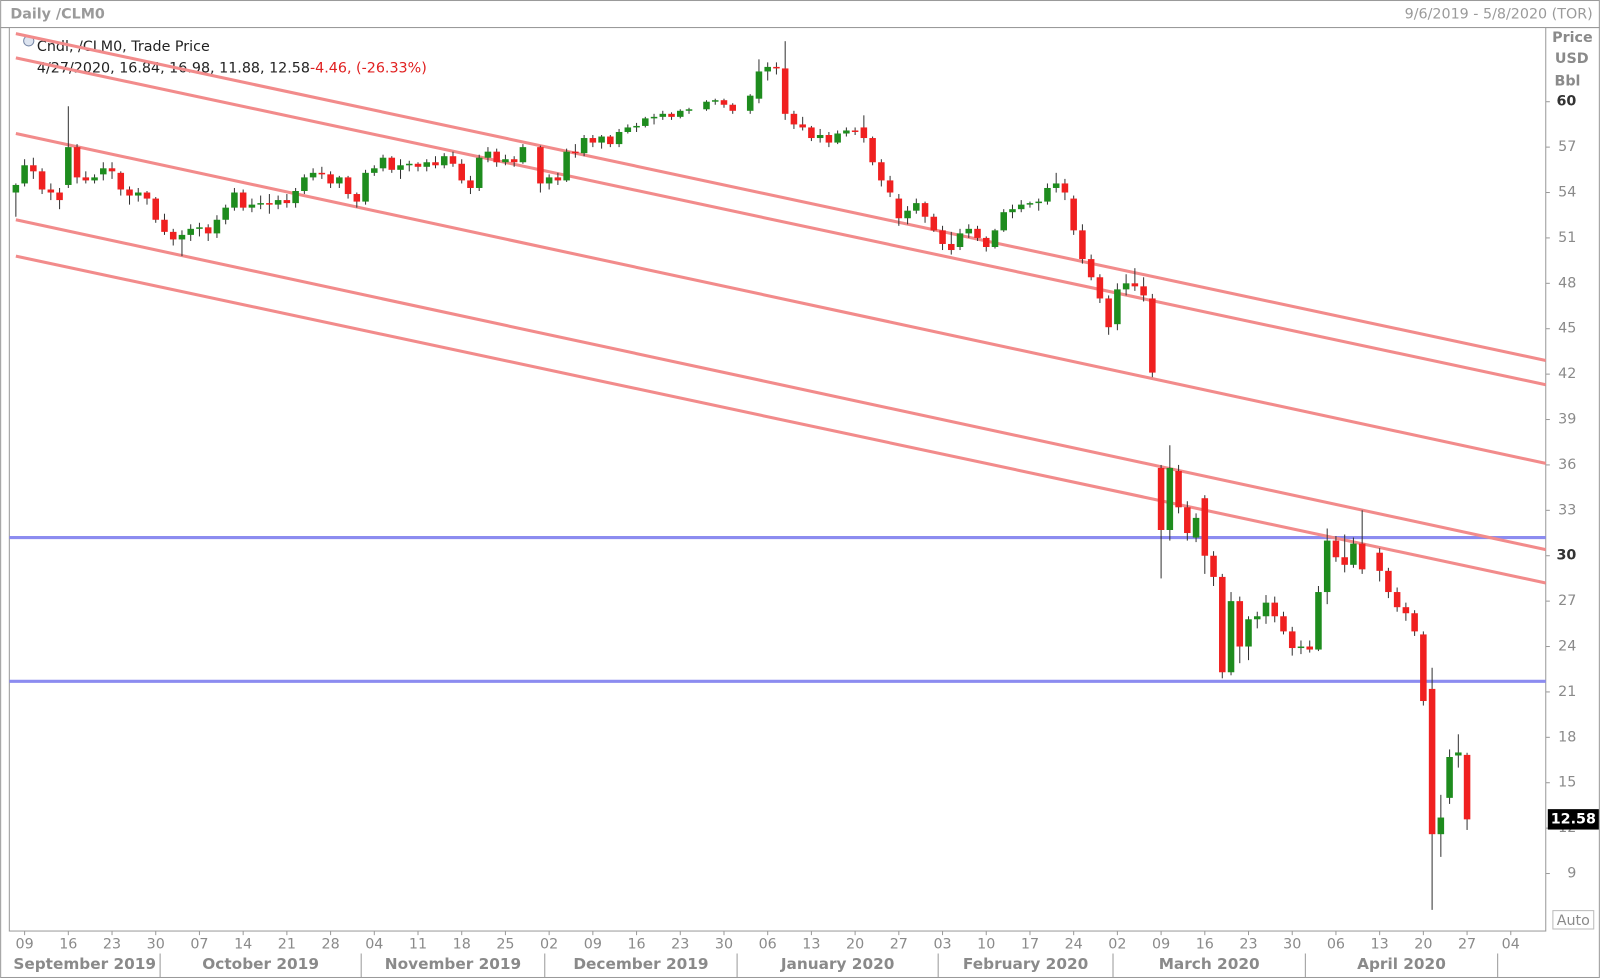 The width and height of the screenshot is (1600, 978). What do you see at coordinates (1567, 102) in the screenshot?
I see `y-tick-label: 60` at bounding box center [1567, 102].